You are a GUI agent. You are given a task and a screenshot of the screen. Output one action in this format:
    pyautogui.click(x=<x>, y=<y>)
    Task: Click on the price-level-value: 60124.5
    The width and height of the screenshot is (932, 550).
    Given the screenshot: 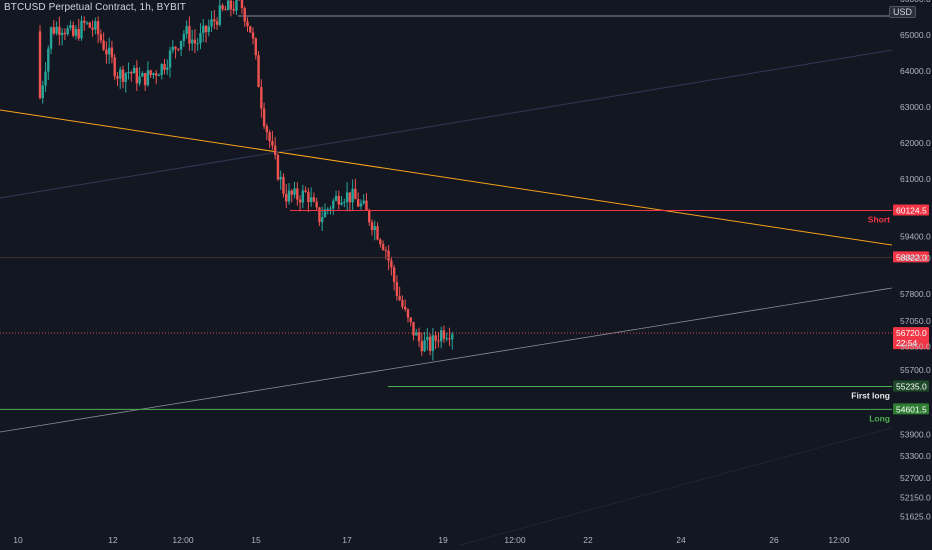 What is the action you would take?
    pyautogui.click(x=911, y=211)
    